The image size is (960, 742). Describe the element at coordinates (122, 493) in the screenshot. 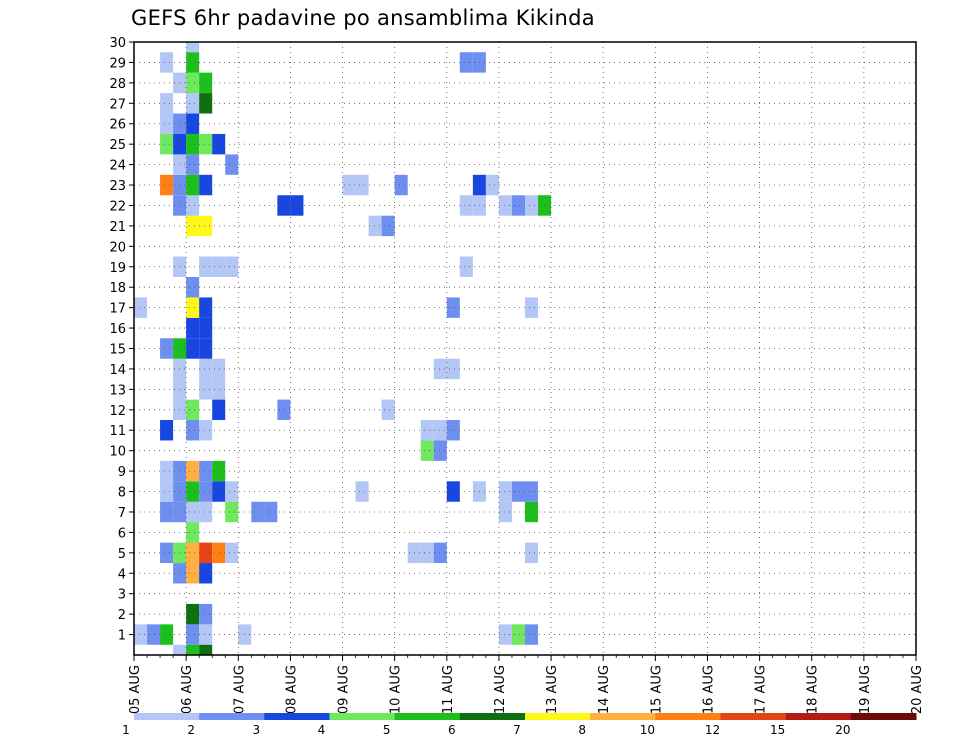

I see `y-tick-label: 8` at that location.